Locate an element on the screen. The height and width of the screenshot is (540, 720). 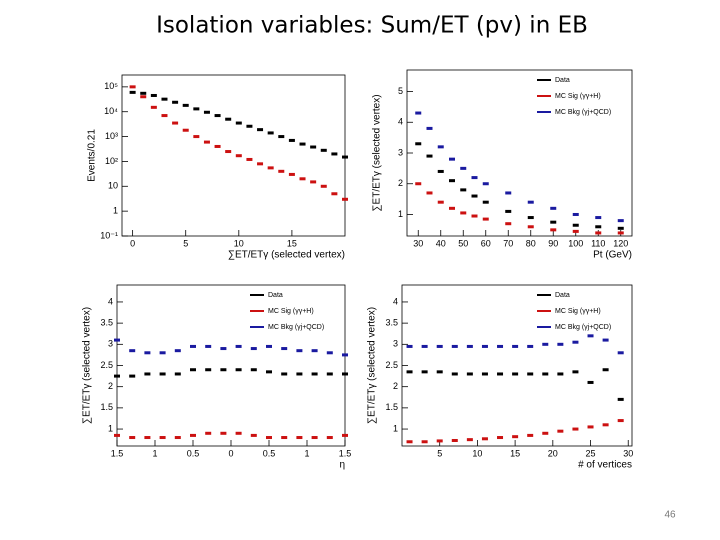
x-tick-label: 20 is located at coordinates (553, 453).